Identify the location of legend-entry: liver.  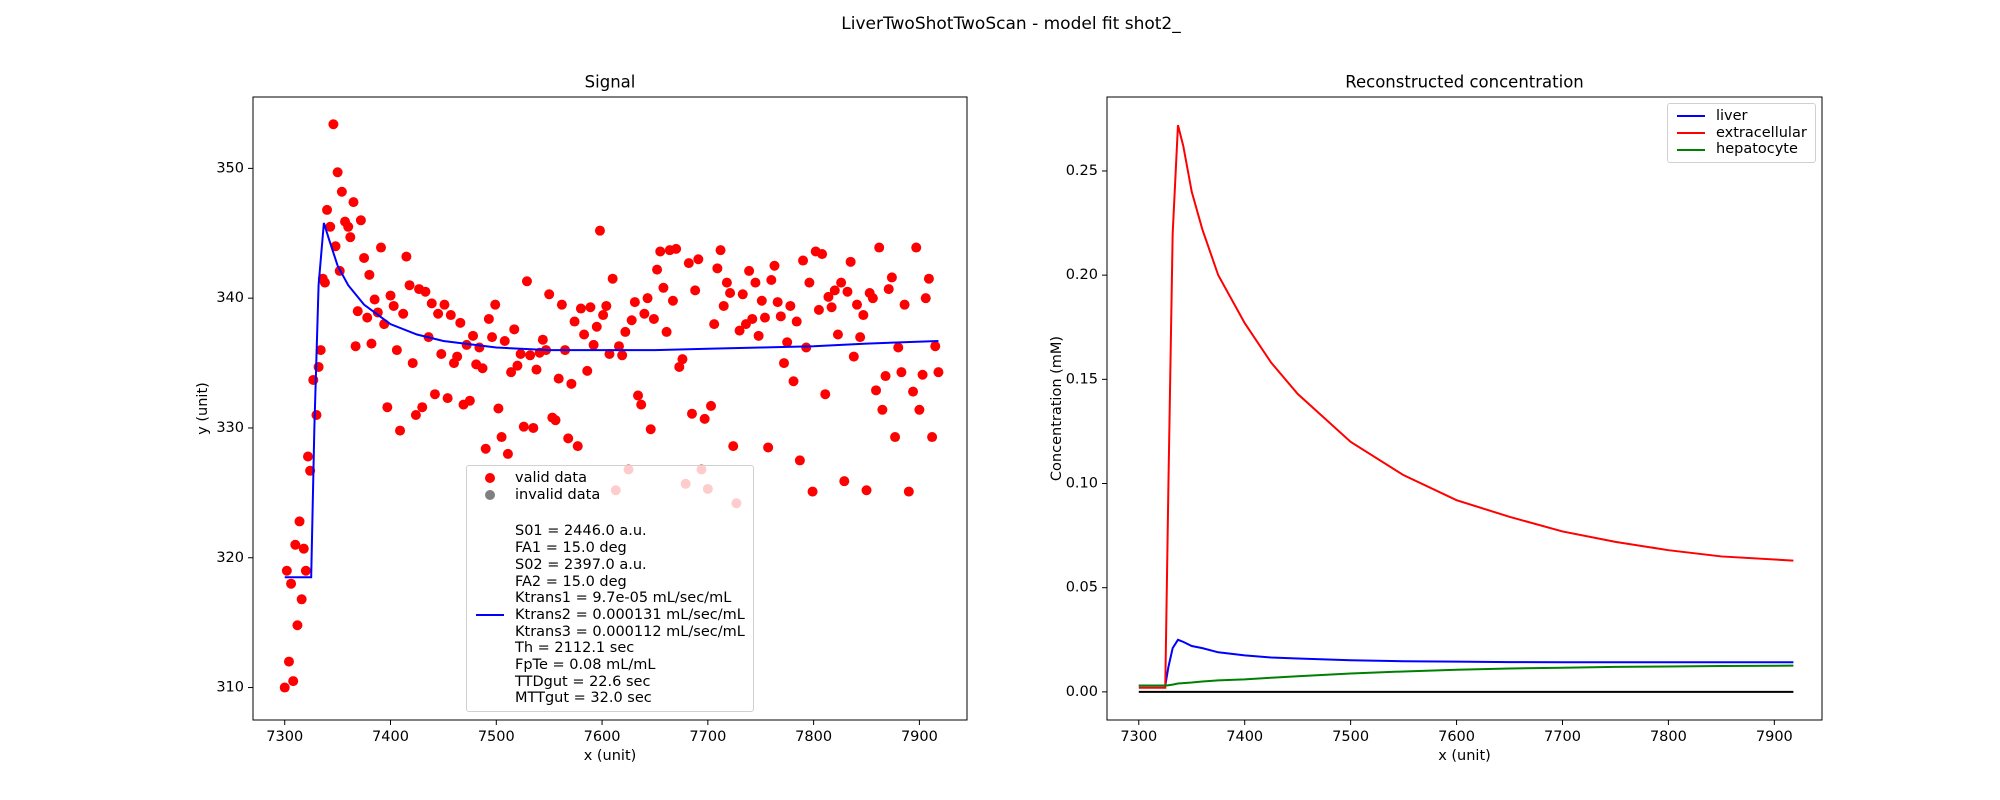
(1741, 116).